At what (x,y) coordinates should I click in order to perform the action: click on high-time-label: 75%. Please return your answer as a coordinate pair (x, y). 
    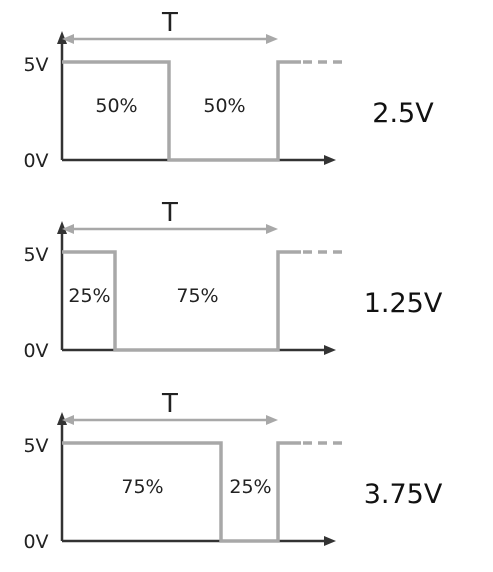
    Looking at the image, I should click on (142, 487).